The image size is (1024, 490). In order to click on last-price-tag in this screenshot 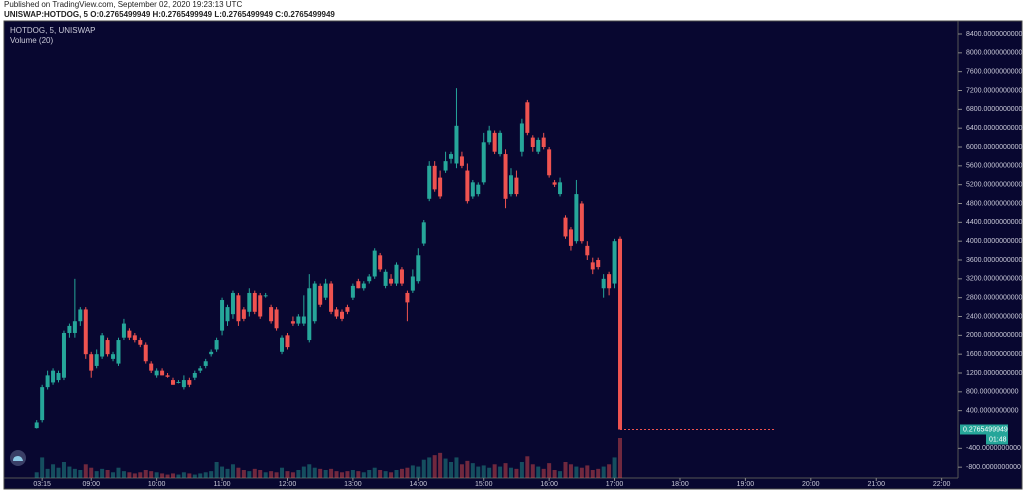, I will do `click(984, 429)`.